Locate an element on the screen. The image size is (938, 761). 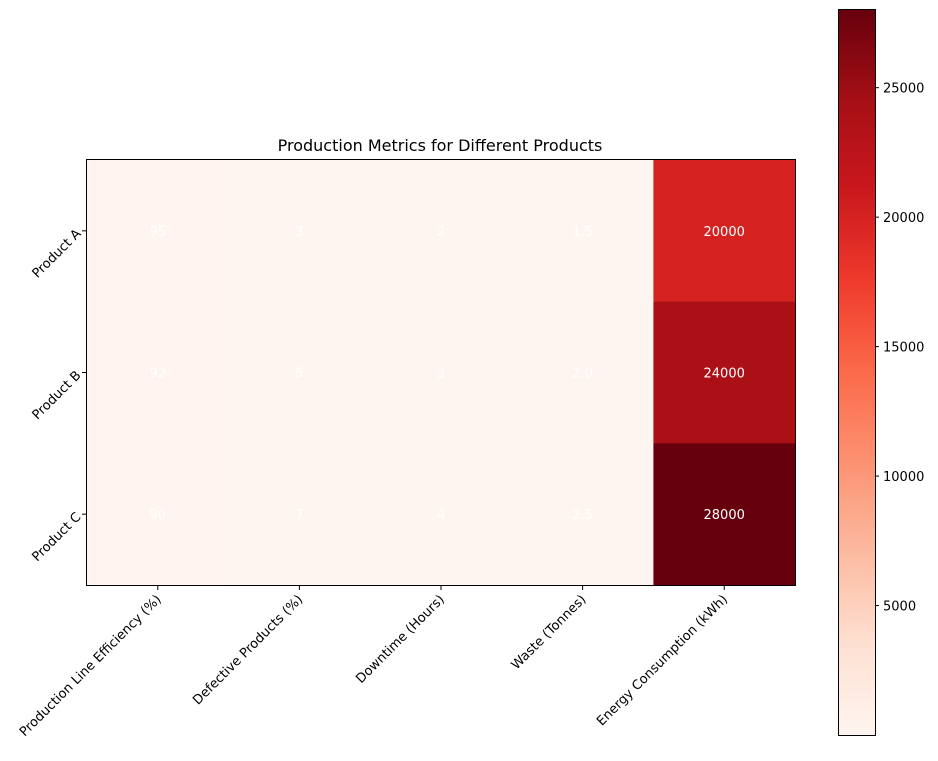
colorbar-tick-label: 5000 is located at coordinates (899, 607).